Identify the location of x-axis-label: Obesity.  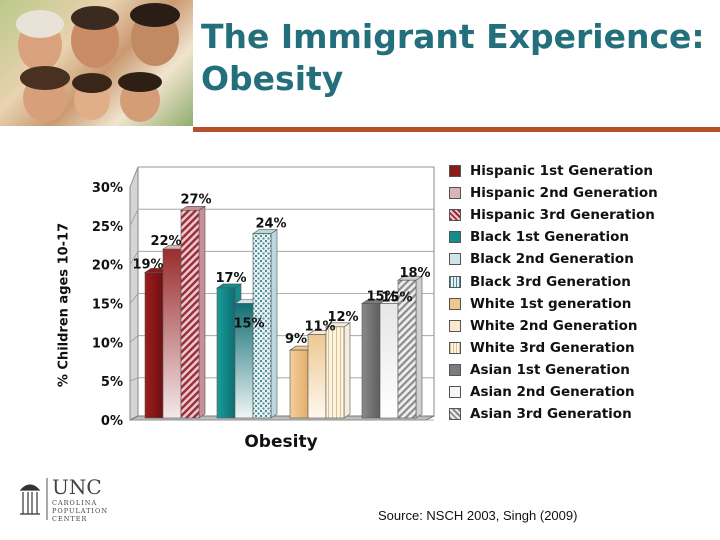
(280, 442).